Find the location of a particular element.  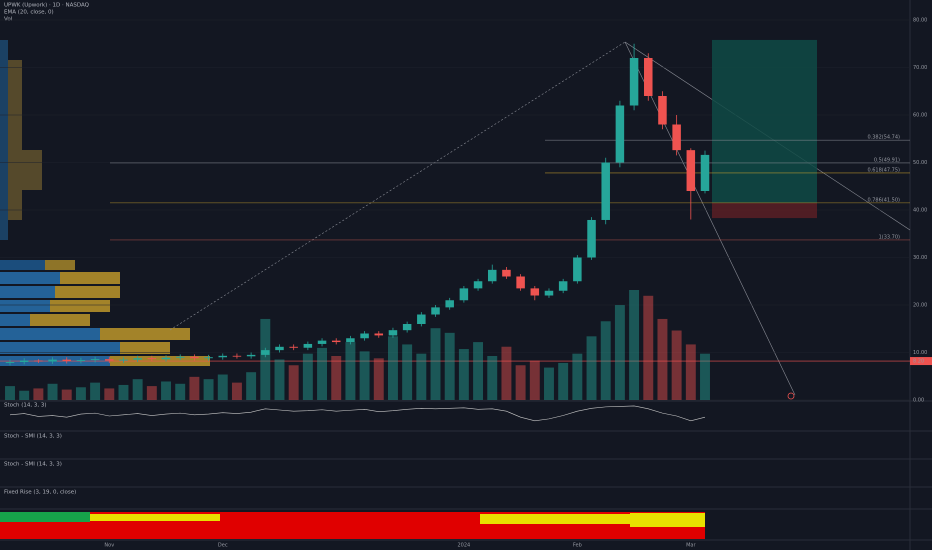

x-tick-label: 2024 is located at coordinates (464, 546).